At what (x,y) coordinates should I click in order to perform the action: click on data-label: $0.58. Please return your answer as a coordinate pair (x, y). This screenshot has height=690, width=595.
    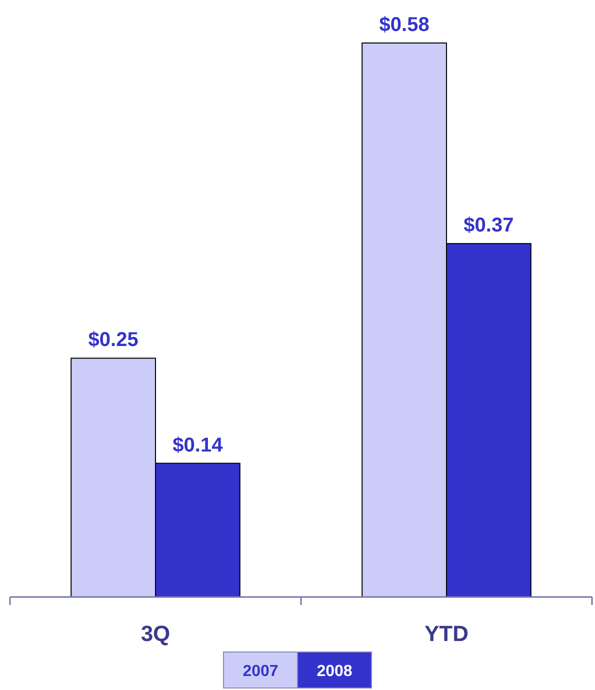
    Looking at the image, I should click on (404, 25).